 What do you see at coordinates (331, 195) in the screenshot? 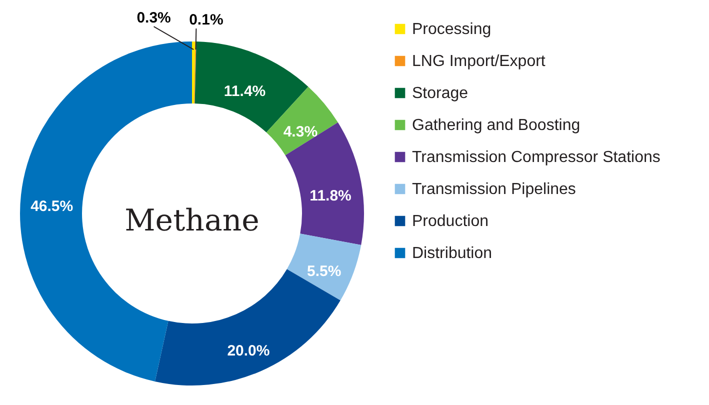
I see `data-label: 11.8%` at bounding box center [331, 195].